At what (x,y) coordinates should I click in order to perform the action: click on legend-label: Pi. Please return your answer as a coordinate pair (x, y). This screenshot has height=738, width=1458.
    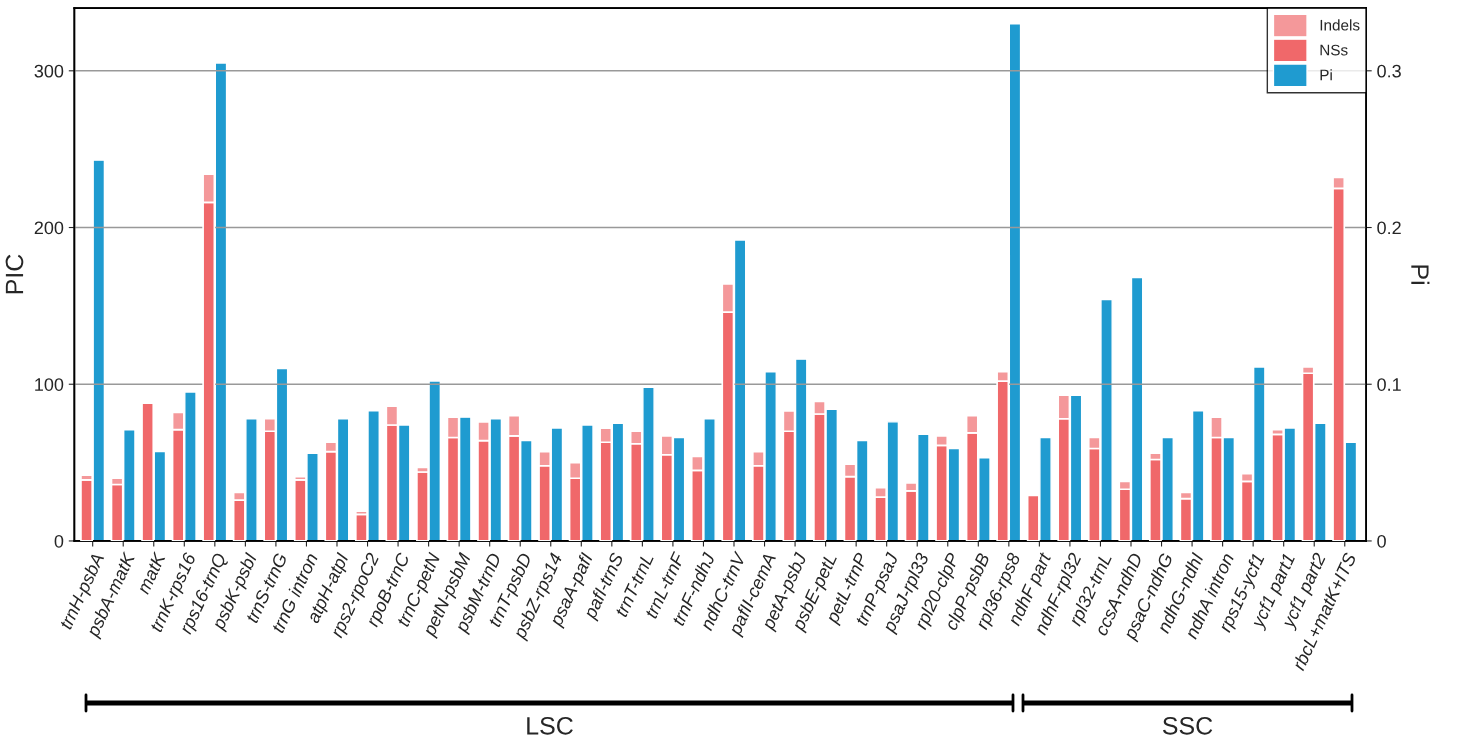
    Looking at the image, I should click on (1326, 75).